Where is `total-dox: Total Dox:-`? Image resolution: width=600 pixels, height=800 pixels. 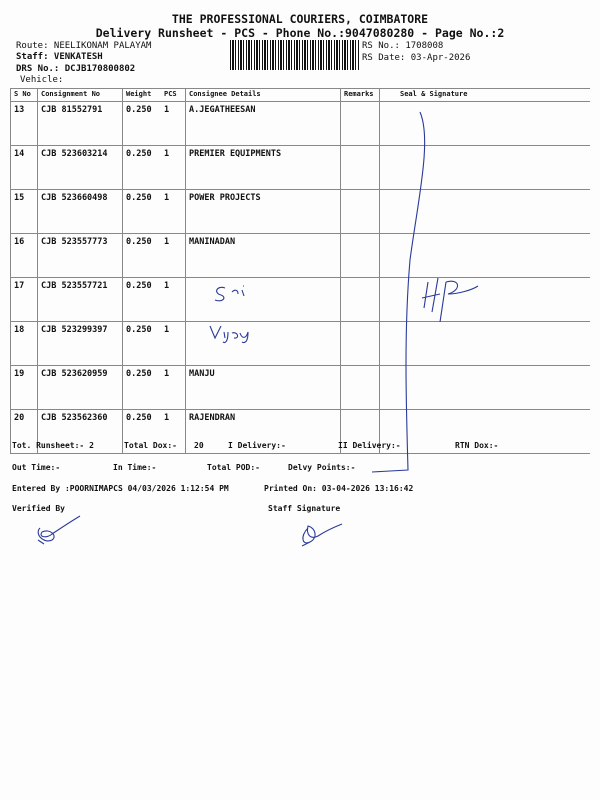
total-dox: Total Dox:- is located at coordinates (150, 445).